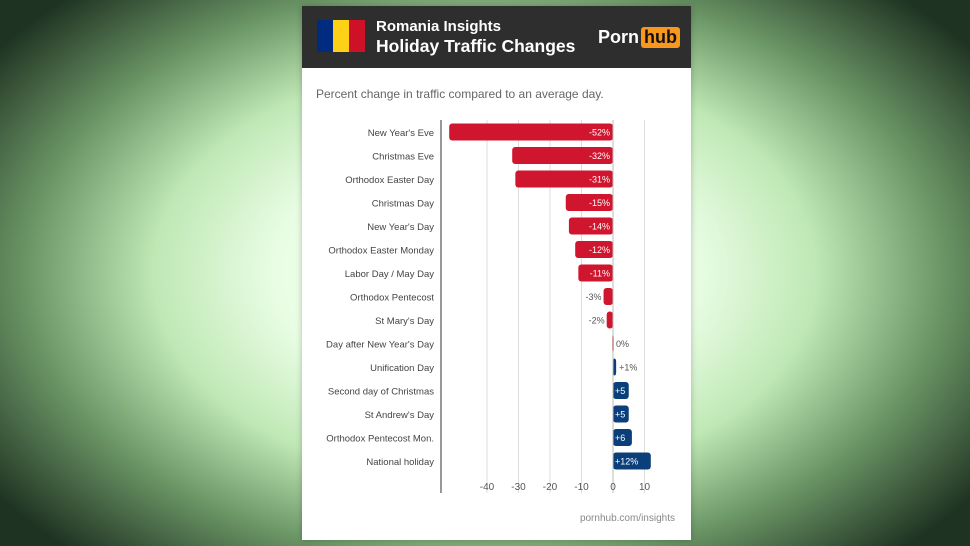  Describe the element at coordinates (325, 36) in the screenshot. I see `flag-stripe-blue` at that location.